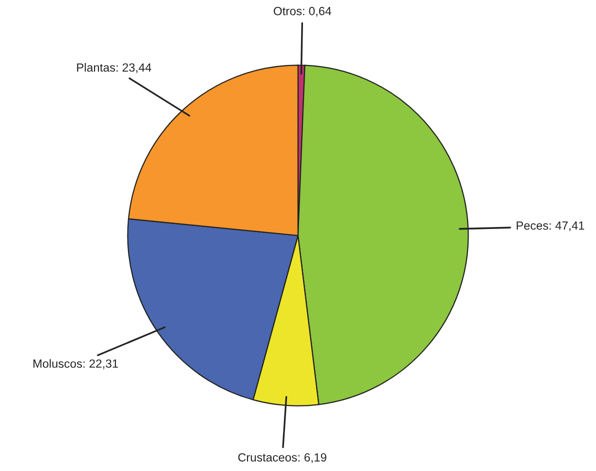 The width and height of the screenshot is (596, 471). Describe the element at coordinates (550, 226) in the screenshot. I see `slice-label: Peces: 47,41` at that location.